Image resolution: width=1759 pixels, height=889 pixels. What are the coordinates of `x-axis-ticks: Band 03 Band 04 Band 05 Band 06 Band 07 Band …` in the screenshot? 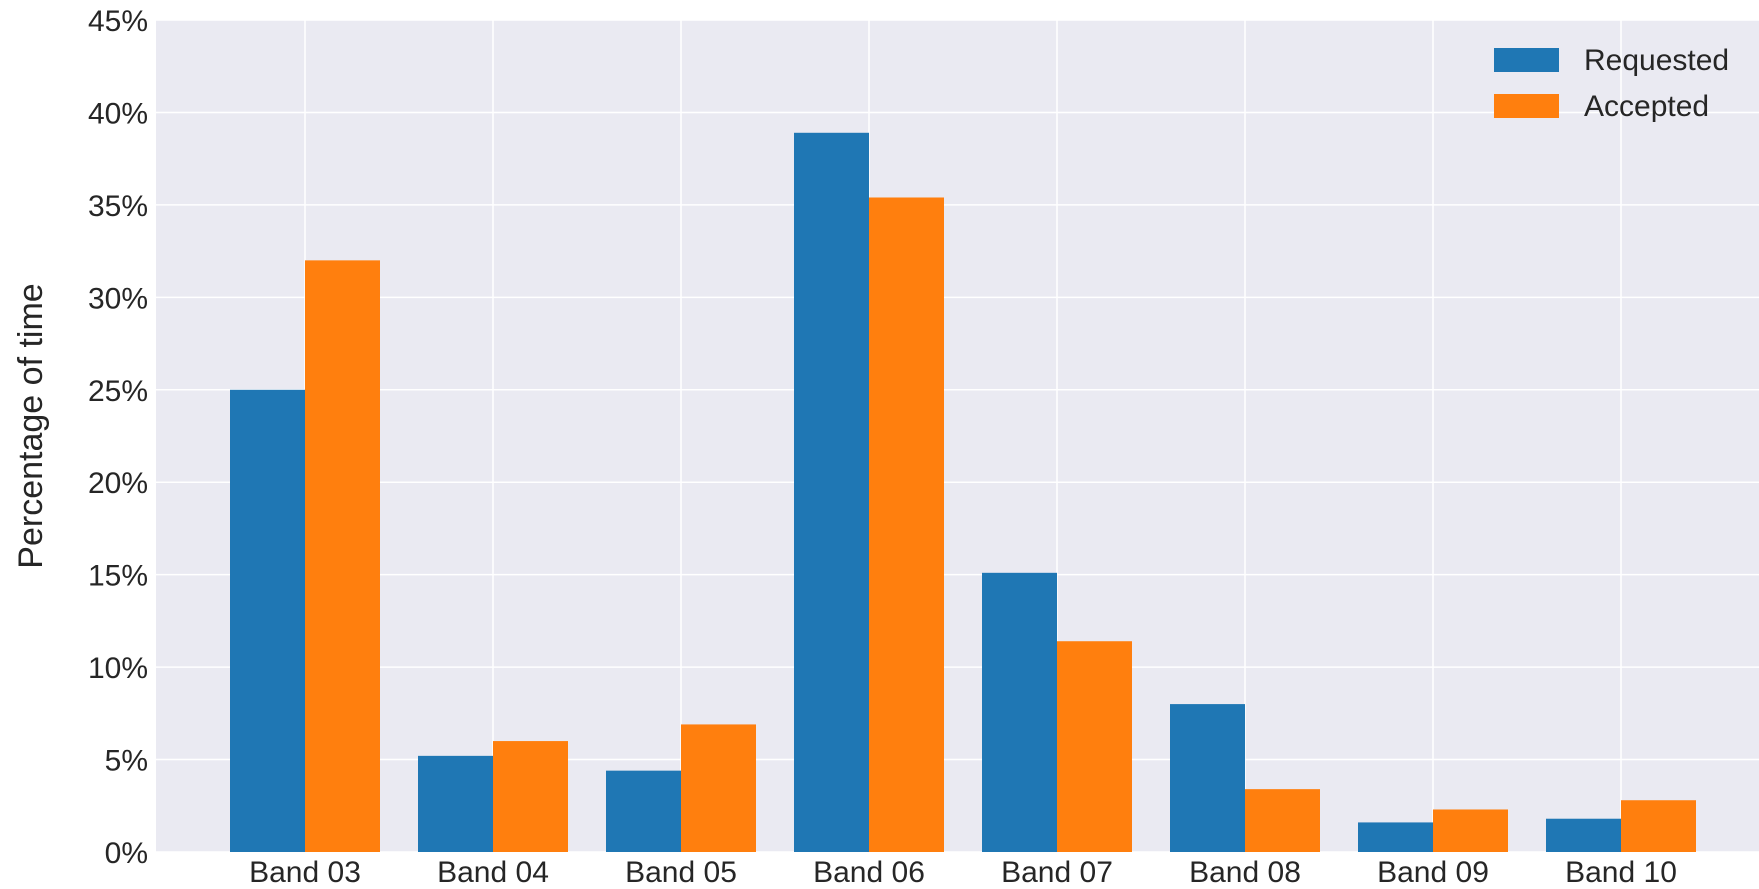 It's located at (963, 872).